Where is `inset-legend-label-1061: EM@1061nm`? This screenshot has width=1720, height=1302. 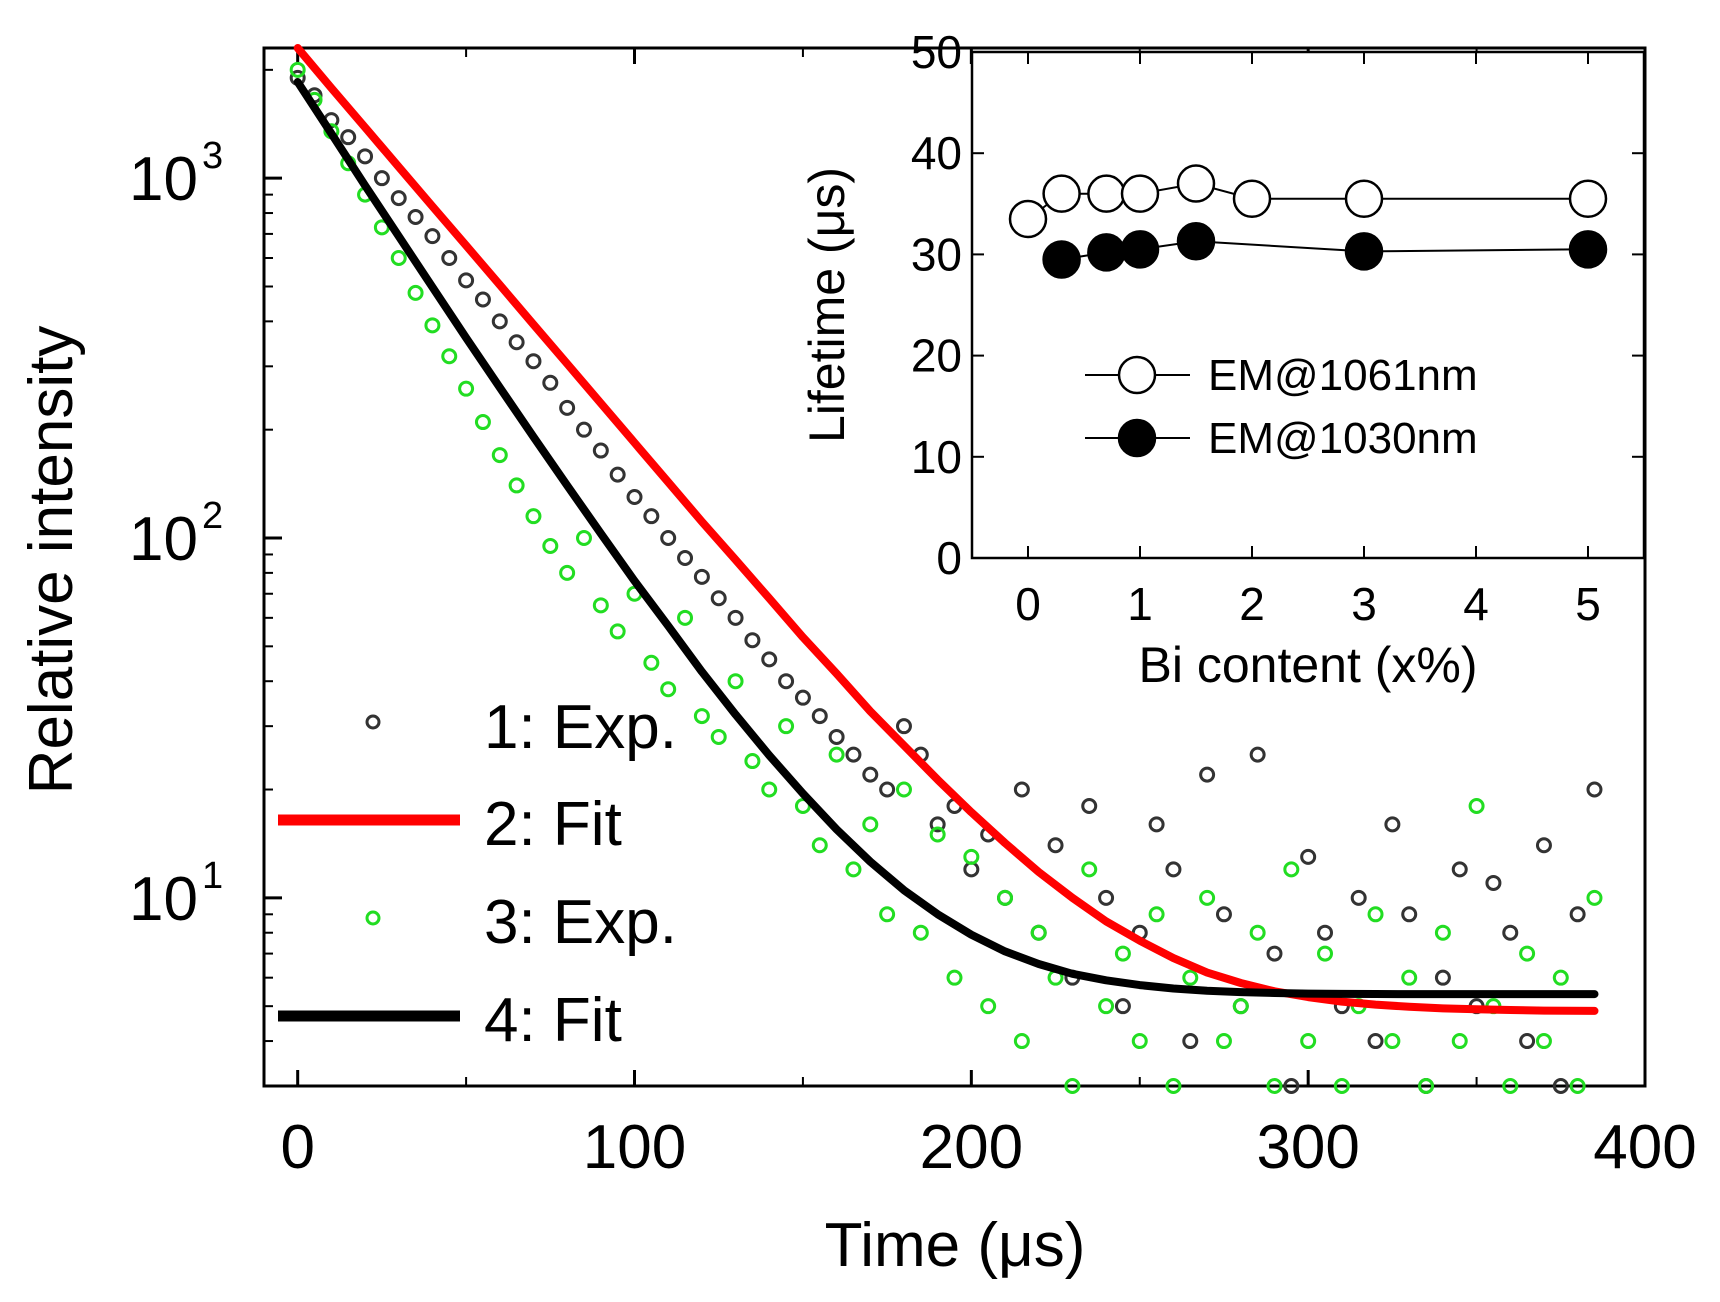
inset-legend-label-1061: EM@1061nm is located at coordinates (1343, 375).